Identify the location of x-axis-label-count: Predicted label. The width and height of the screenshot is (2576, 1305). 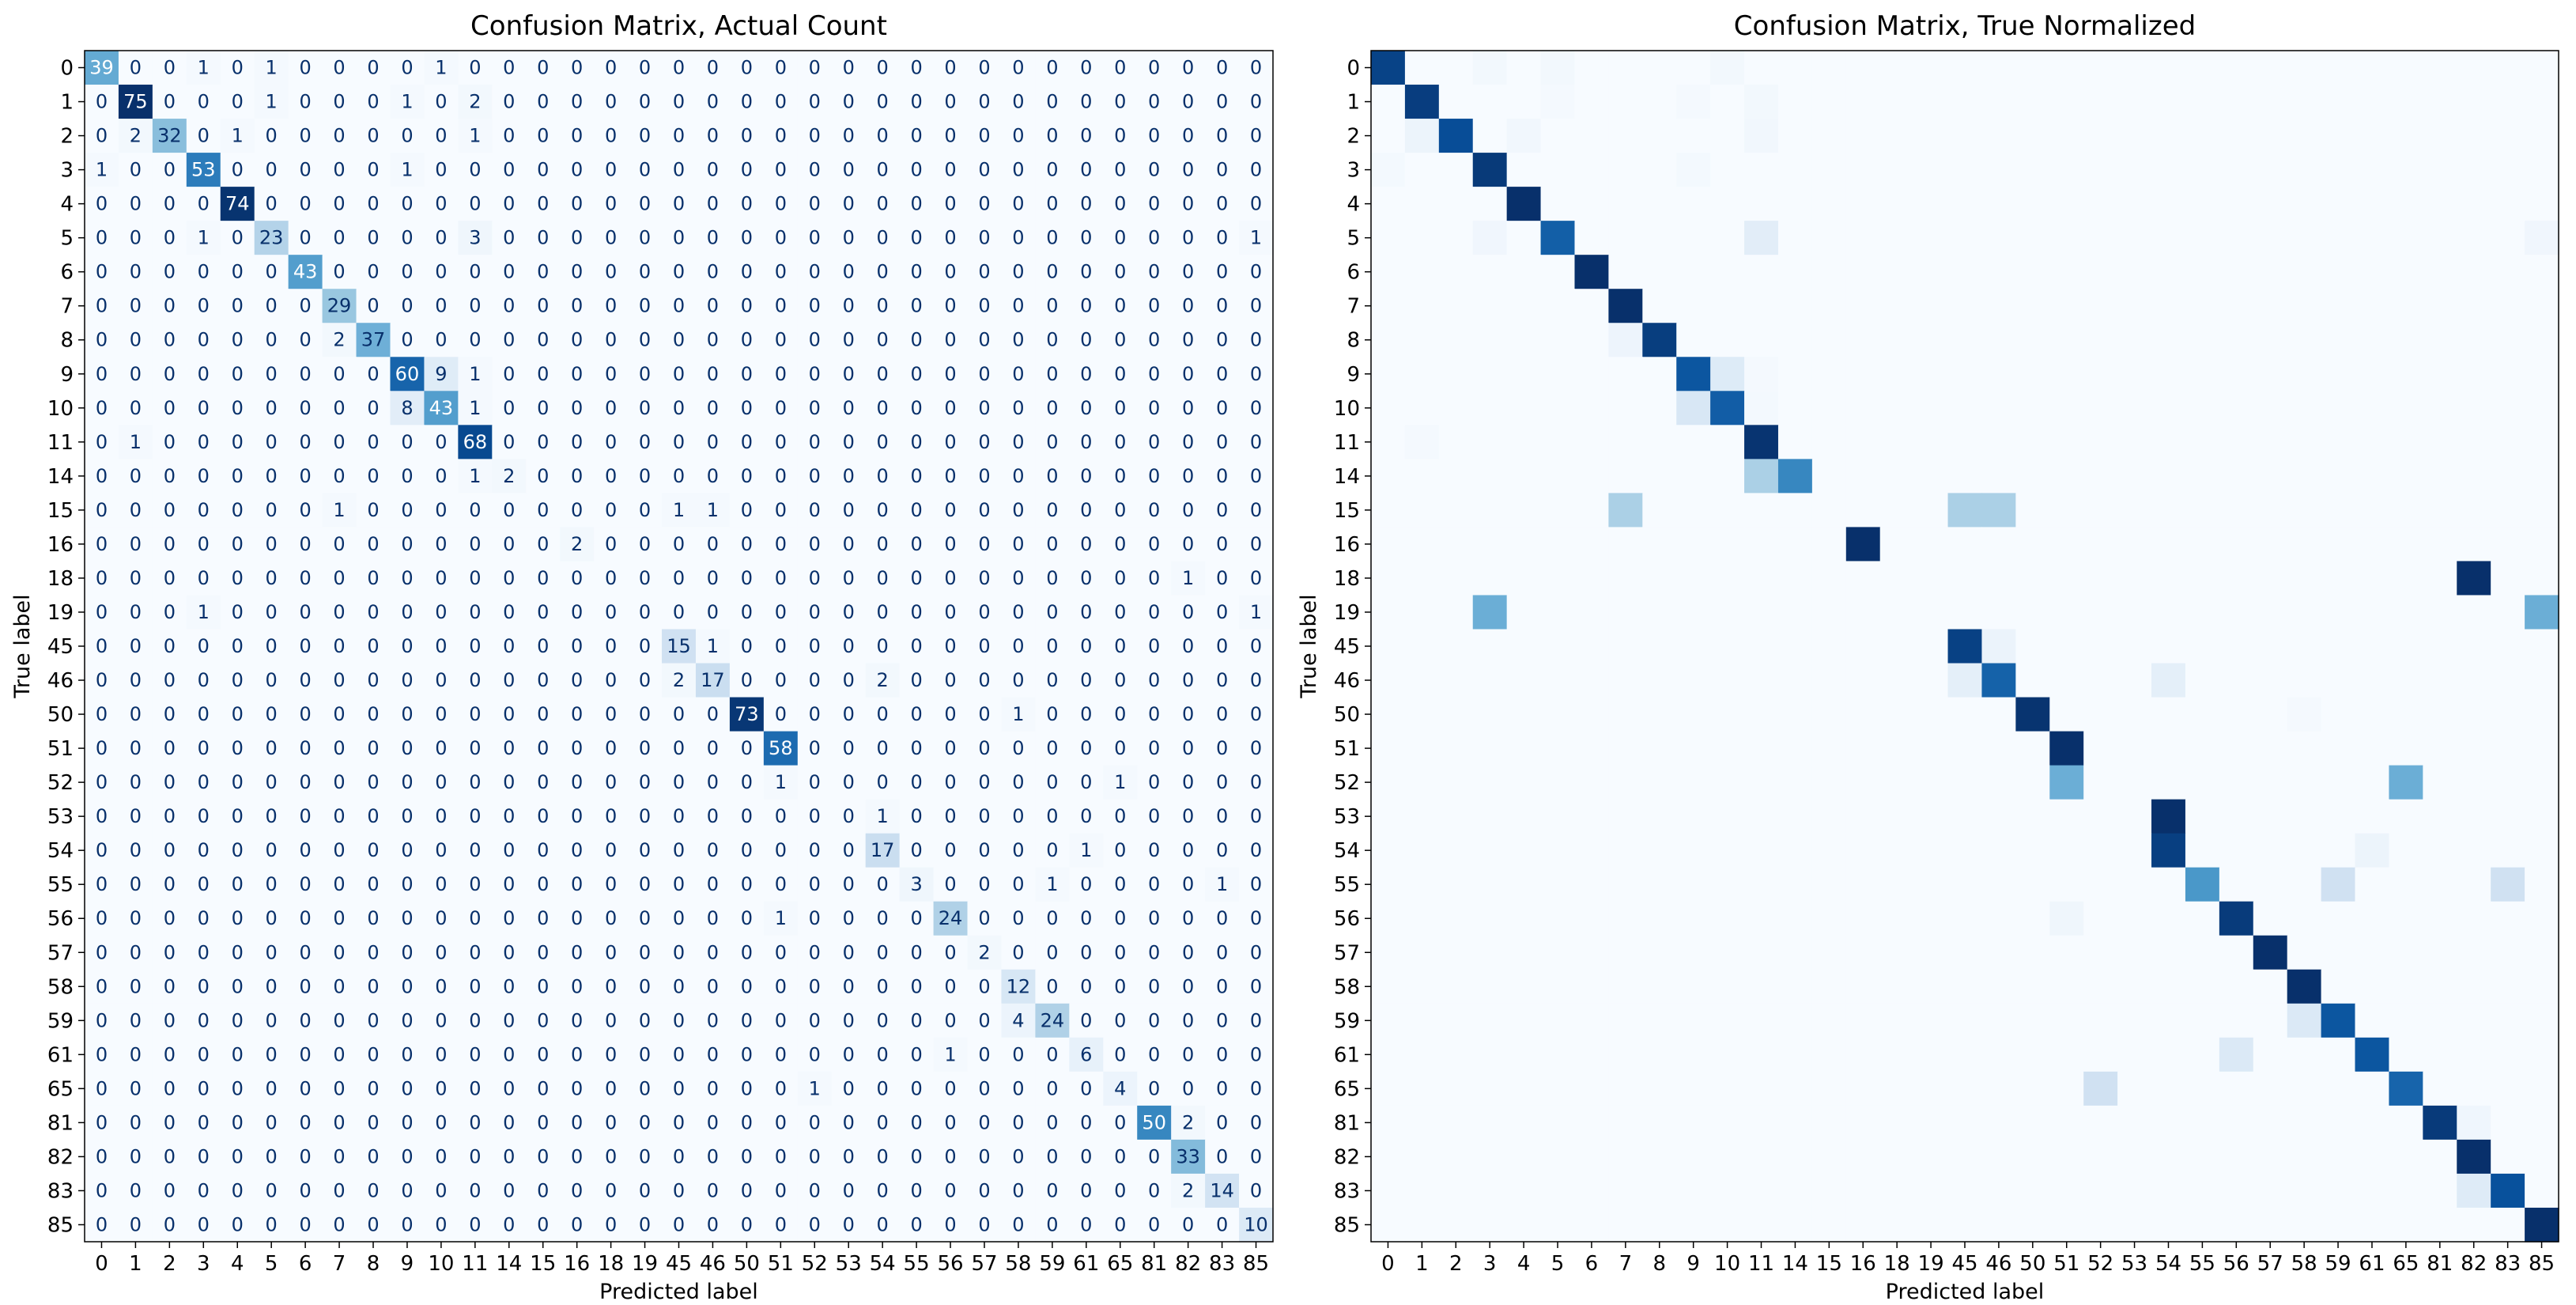
(678, 1292).